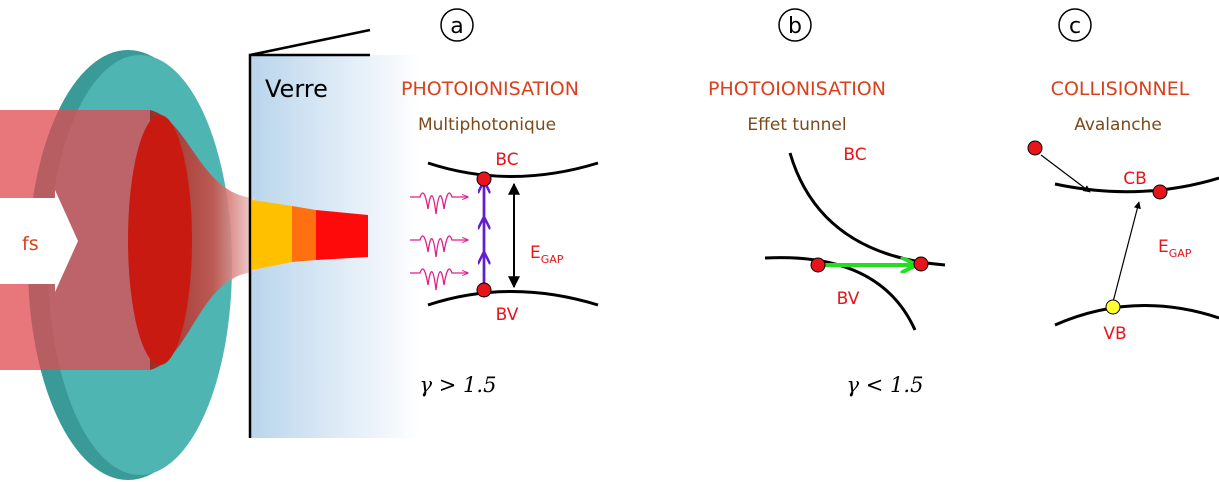  I want to click on photons, so click(439, 241).